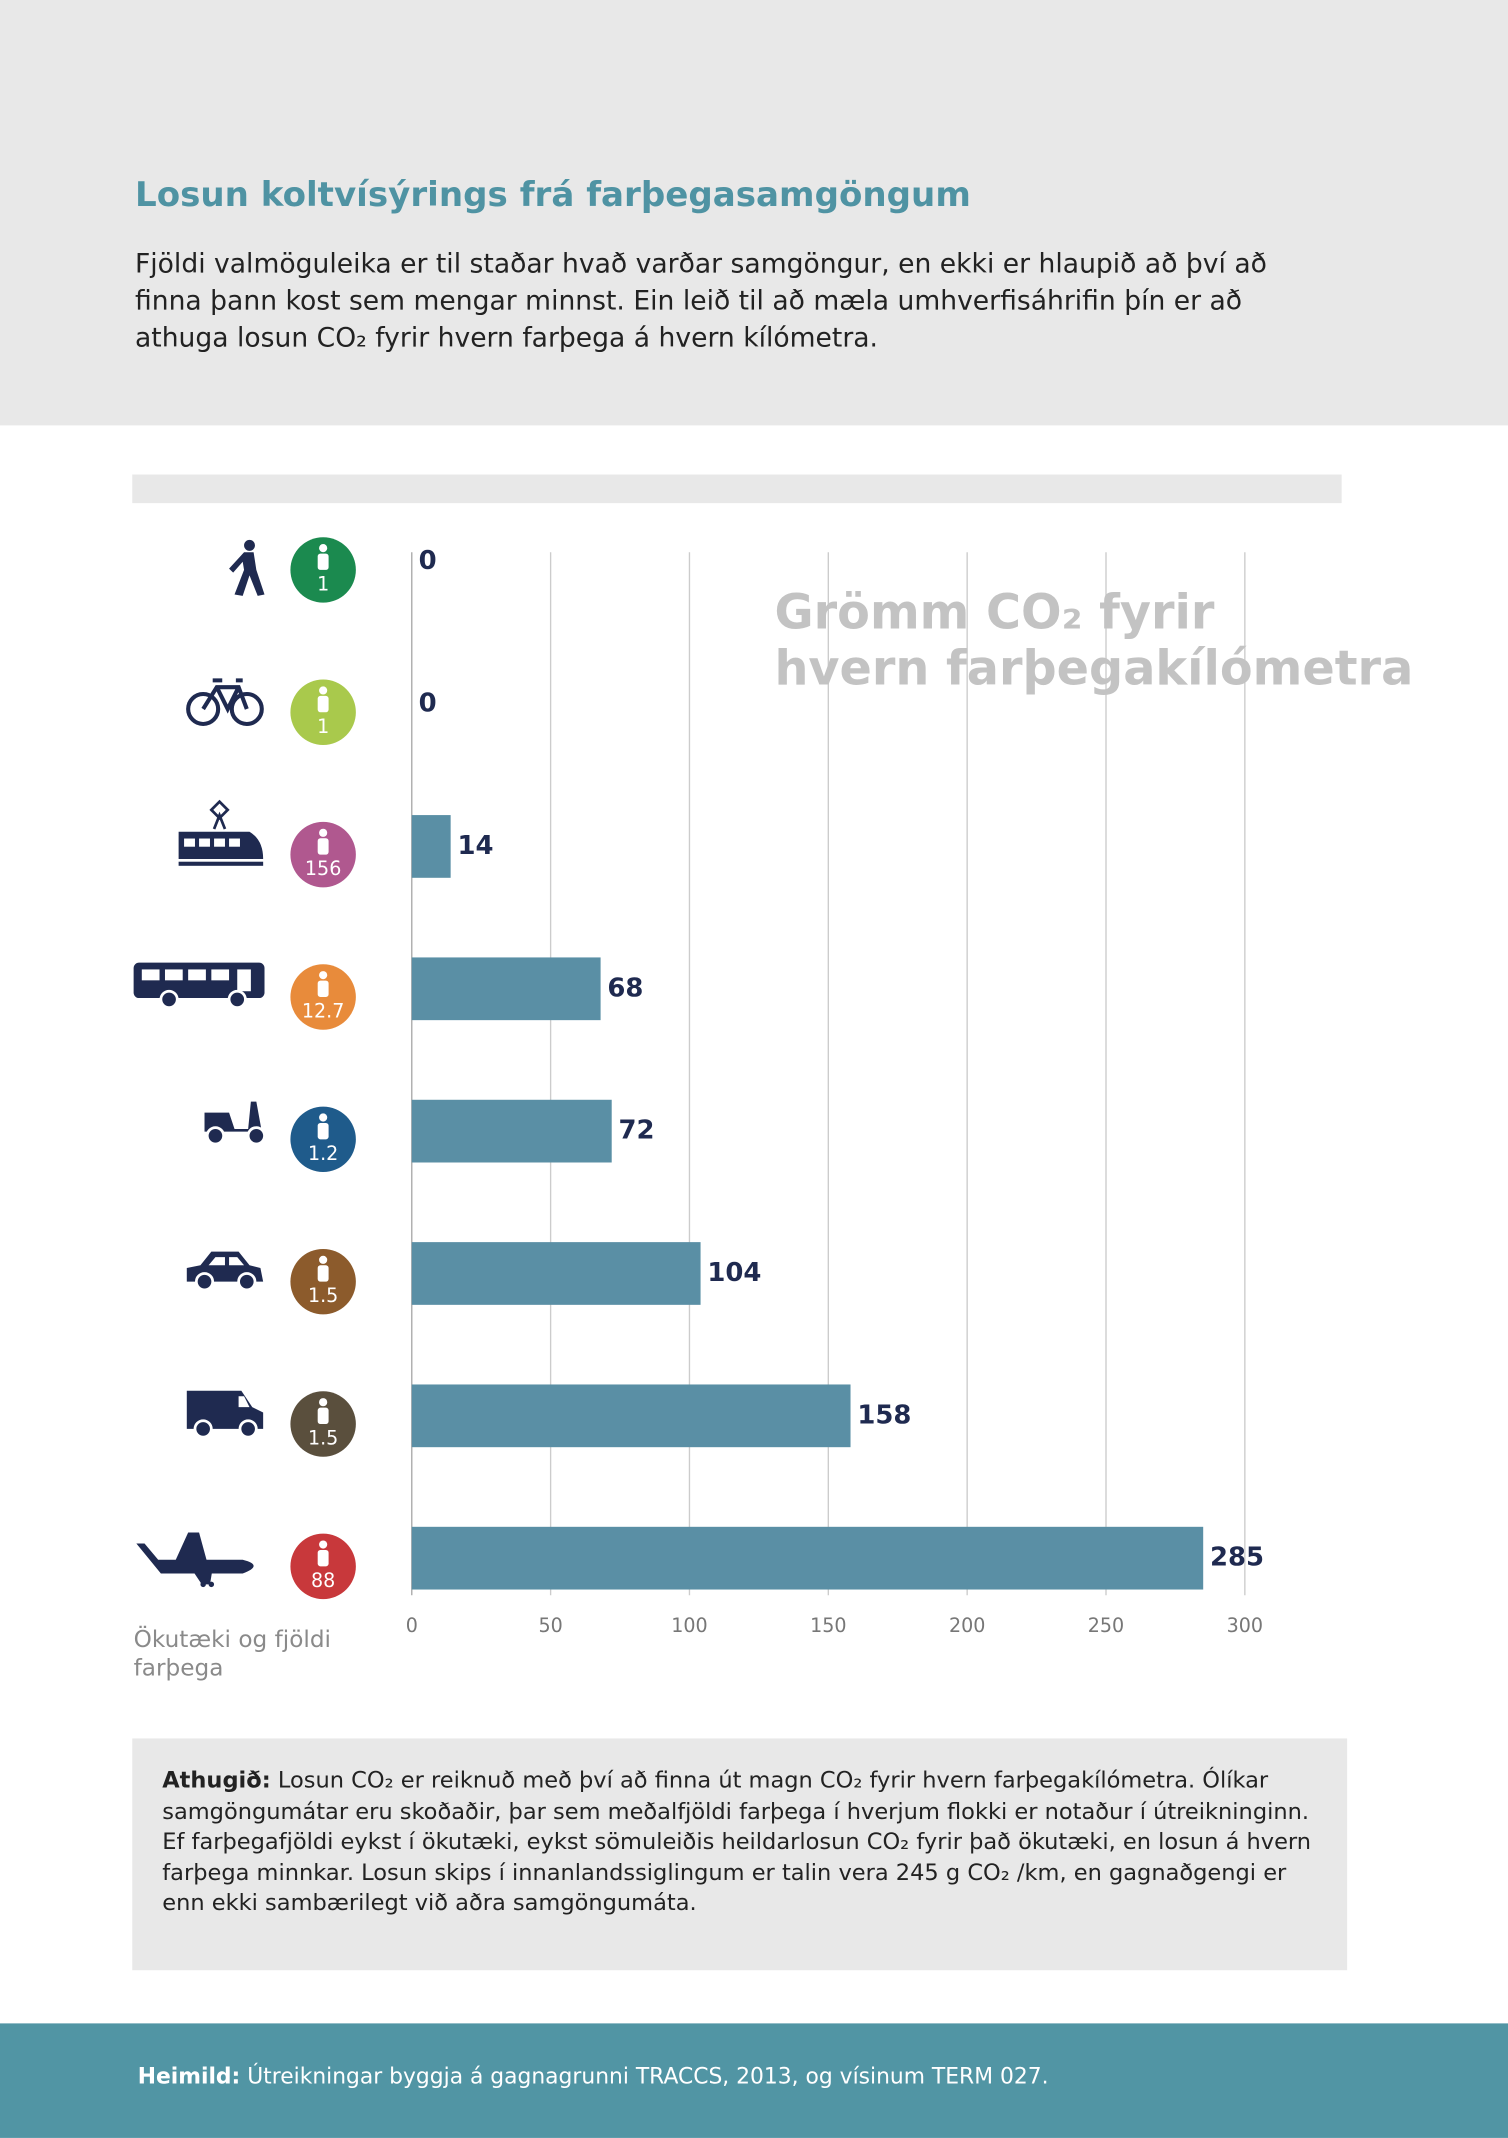 The image size is (1508, 2138). What do you see at coordinates (232, 1654) in the screenshot?
I see `axis-label: Ökutæki og fjöldi farþega` at bounding box center [232, 1654].